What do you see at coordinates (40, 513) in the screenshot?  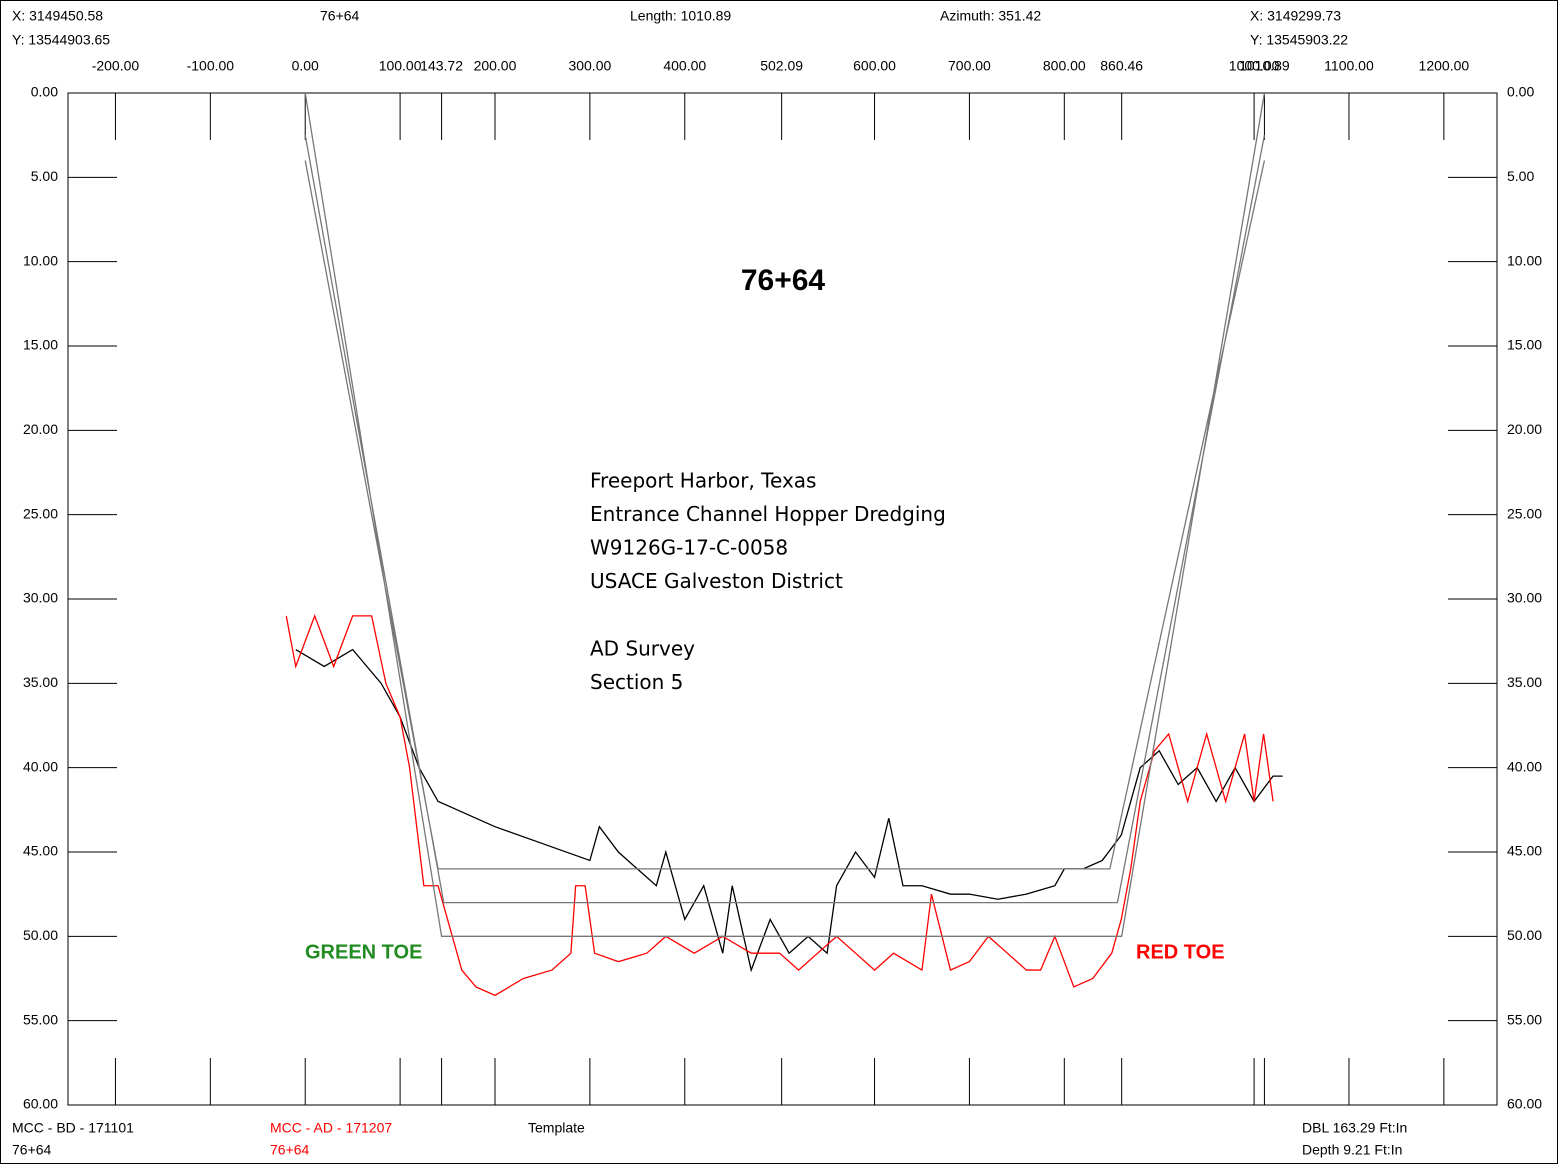 I see `y-tick-label: 25.00` at bounding box center [40, 513].